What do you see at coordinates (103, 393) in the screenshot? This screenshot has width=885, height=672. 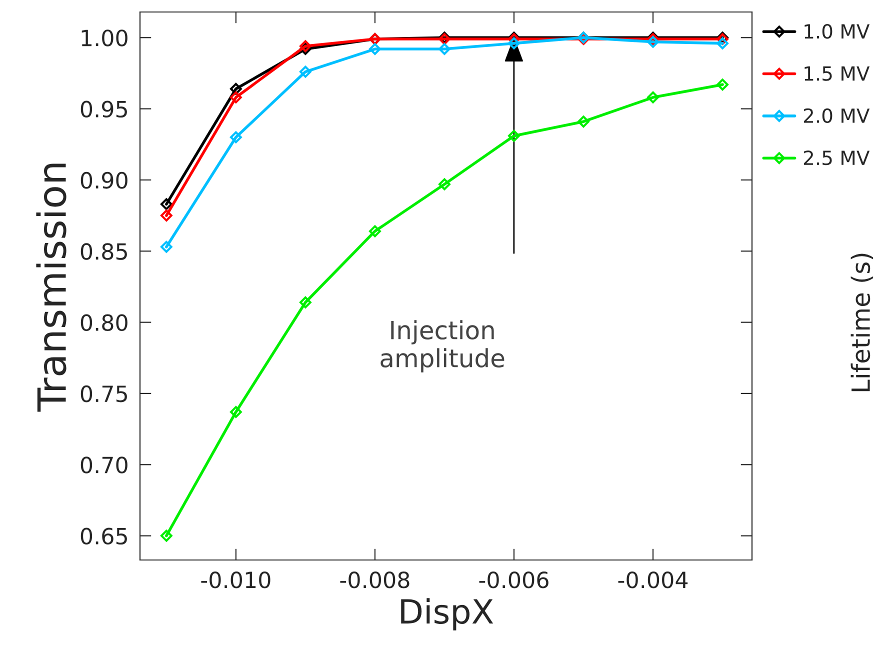 I see `y-tick-label: 0.75` at bounding box center [103, 393].